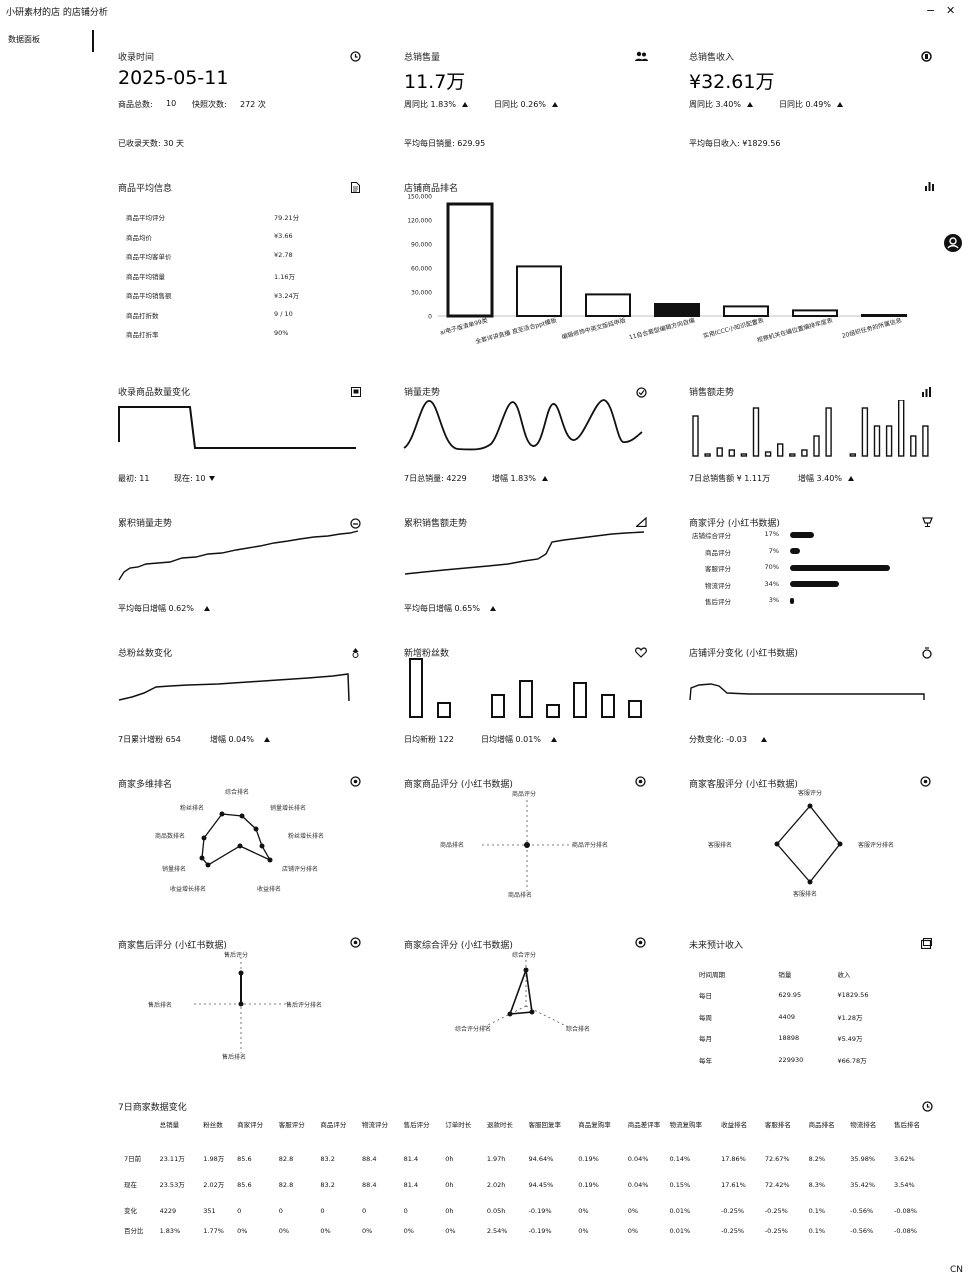 Image resolution: width=966 pixels, height=1280 pixels. What do you see at coordinates (705, 1060) in the screenshot?
I see `table-cell: 每年` at bounding box center [705, 1060].